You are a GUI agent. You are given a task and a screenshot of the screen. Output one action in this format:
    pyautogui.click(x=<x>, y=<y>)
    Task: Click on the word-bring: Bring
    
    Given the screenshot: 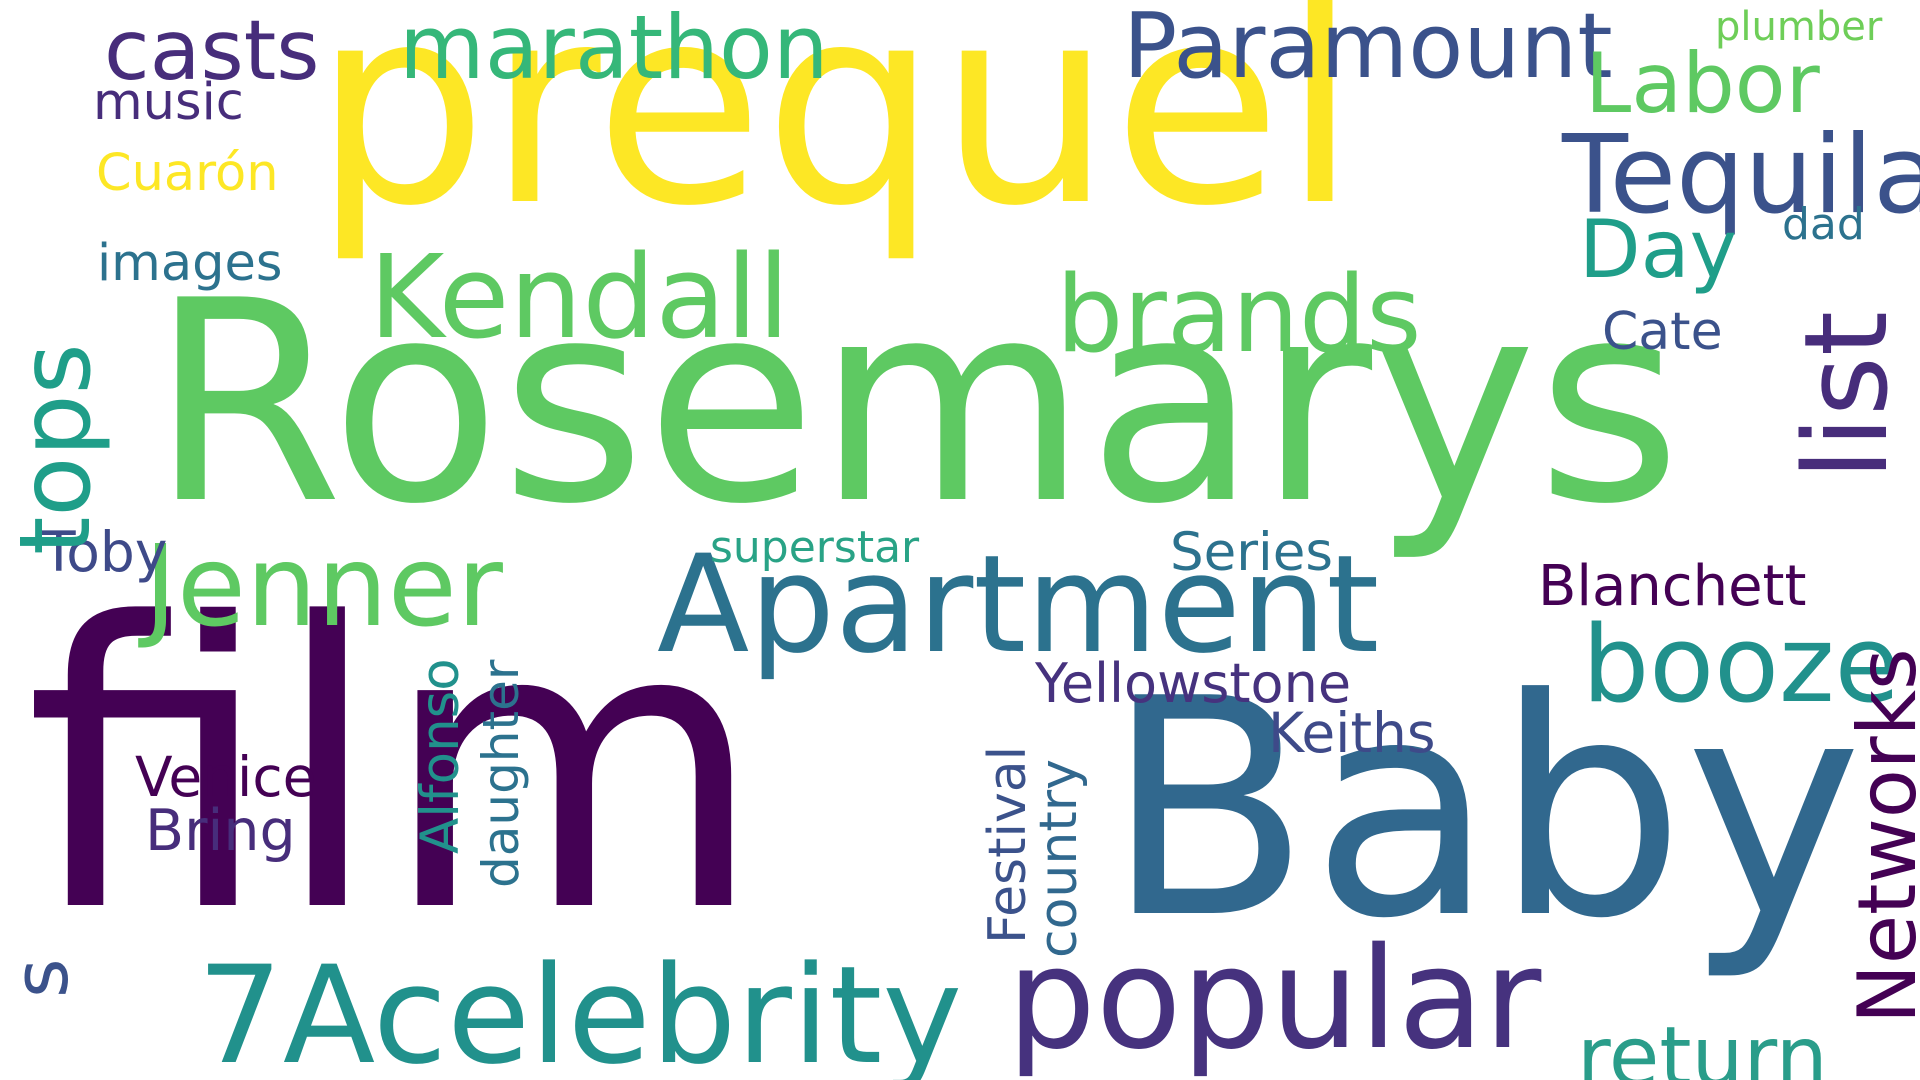 What is the action you would take?
    pyautogui.click(x=220, y=831)
    